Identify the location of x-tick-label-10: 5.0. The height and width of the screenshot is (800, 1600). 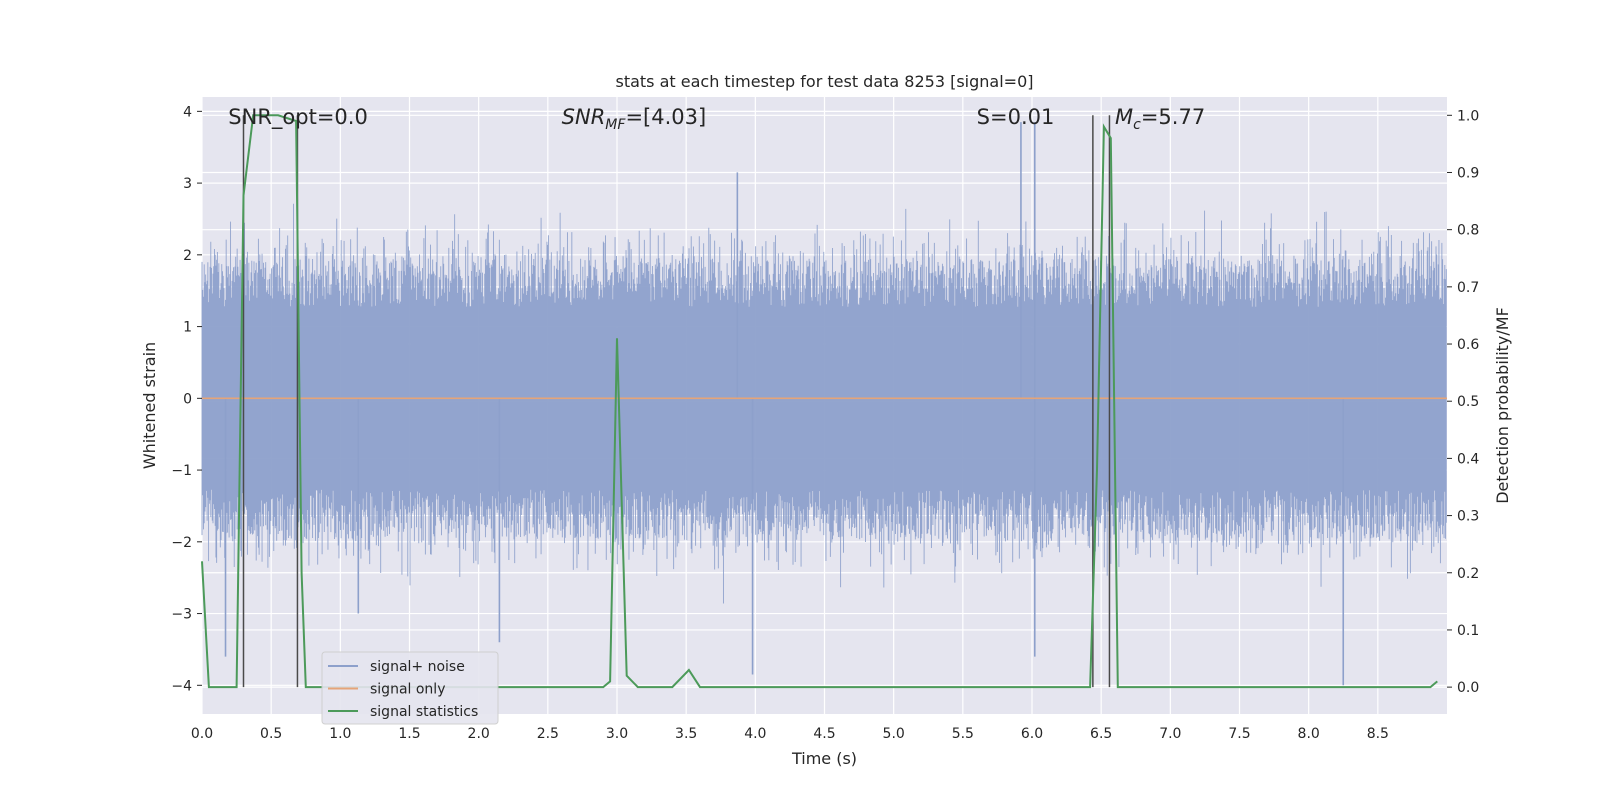
(894, 734).